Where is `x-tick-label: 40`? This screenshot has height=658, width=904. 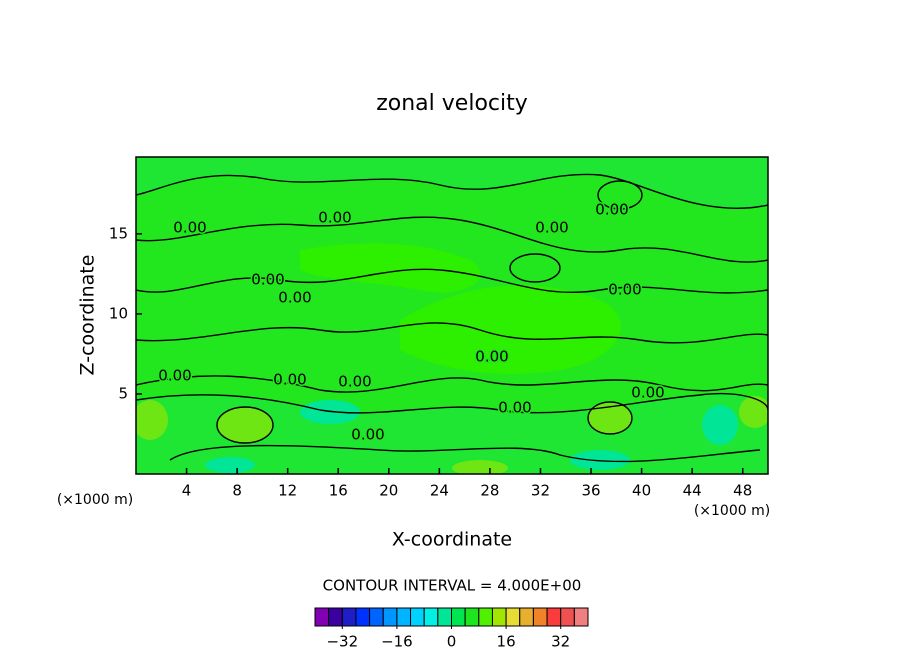 x-tick-label: 40 is located at coordinates (641, 491).